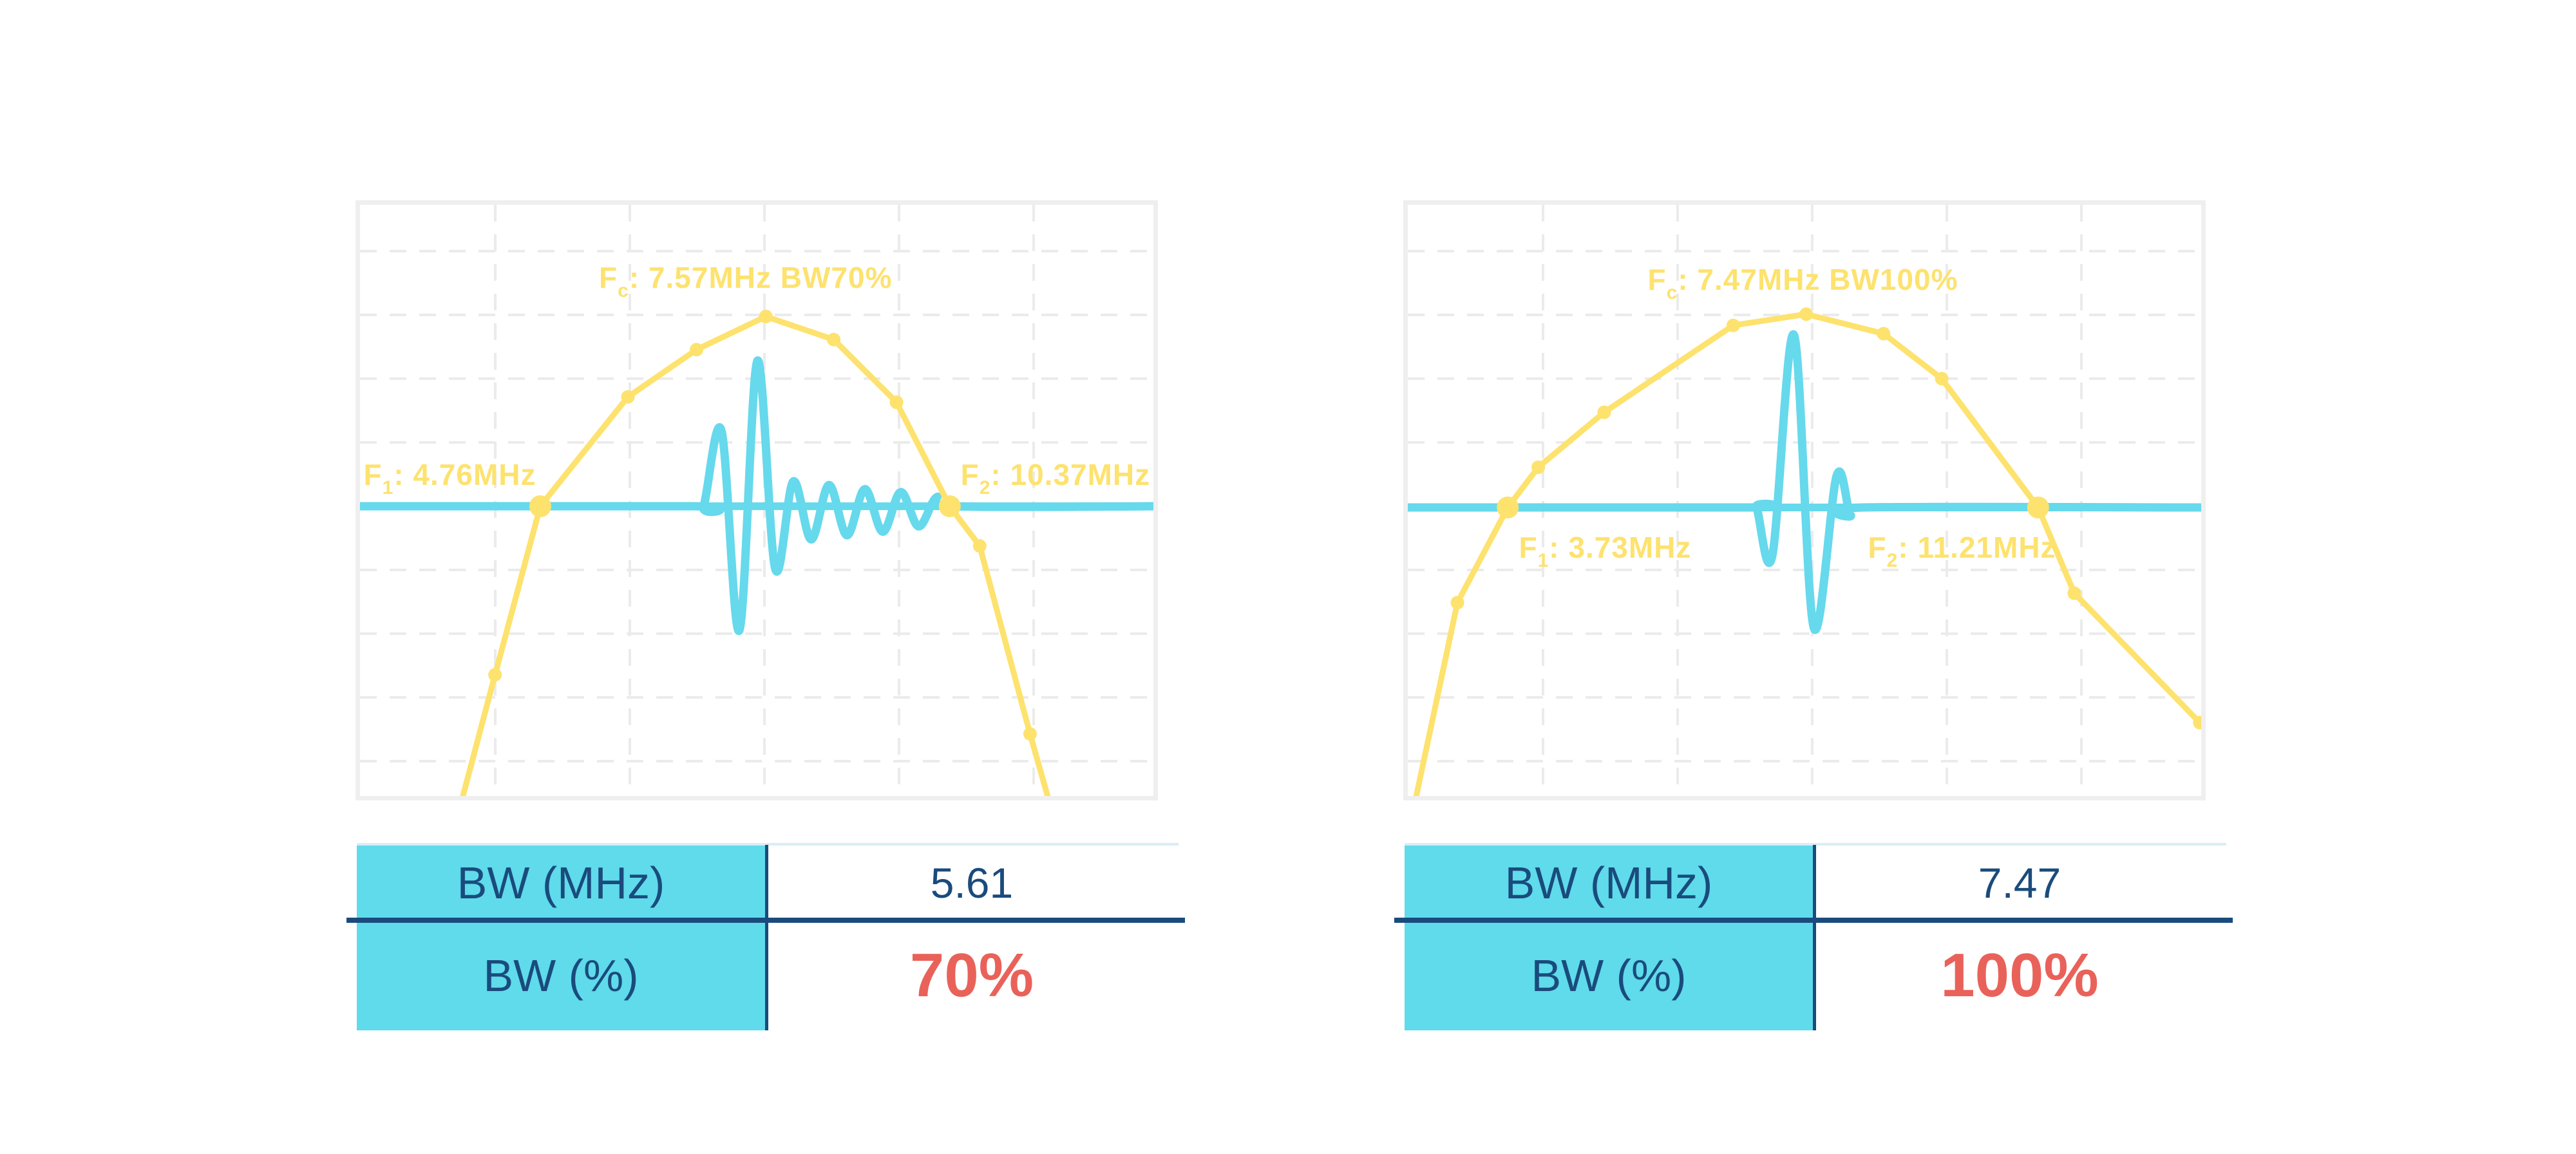 Image resolution: width=2576 pixels, height=1154 pixels. I want to click on annotation-text: : 3.73MHz, so click(1620, 548).